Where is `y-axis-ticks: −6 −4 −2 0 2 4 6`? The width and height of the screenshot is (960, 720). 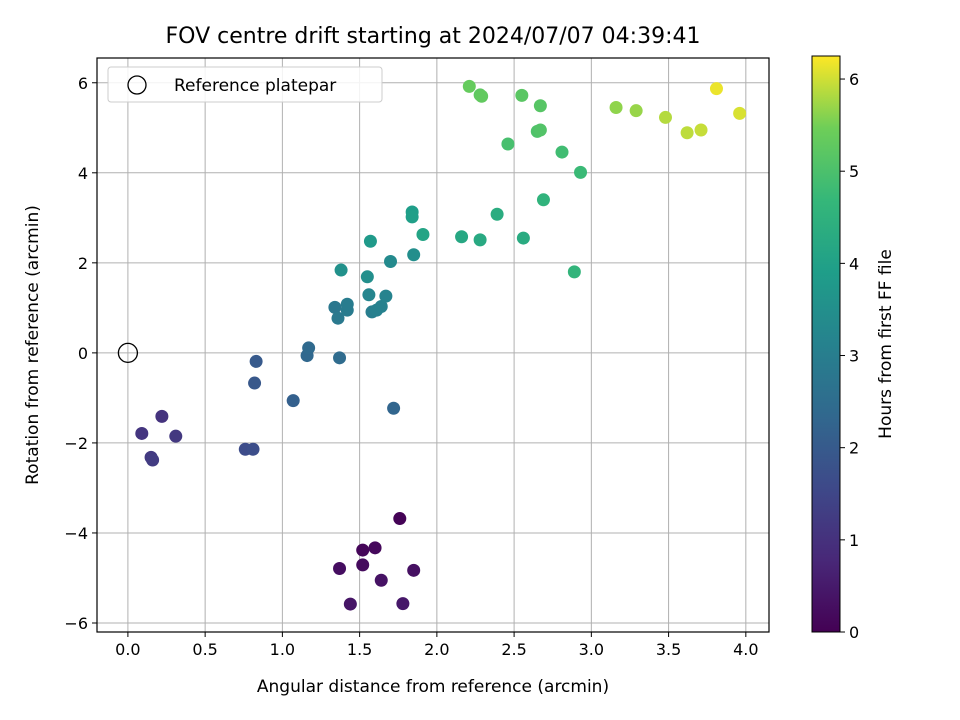
y-axis-ticks: −6 −4 −2 0 2 4 6 is located at coordinates (80, 353).